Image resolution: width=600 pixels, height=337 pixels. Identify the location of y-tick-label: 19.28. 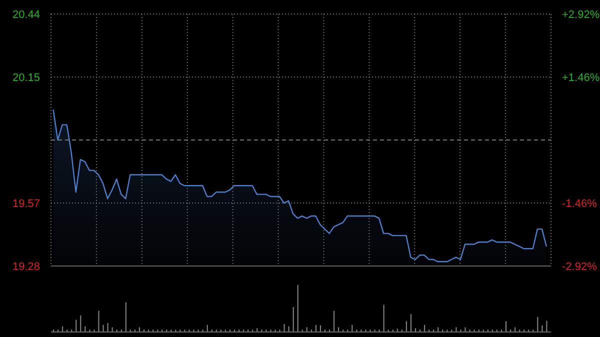
(26, 267).